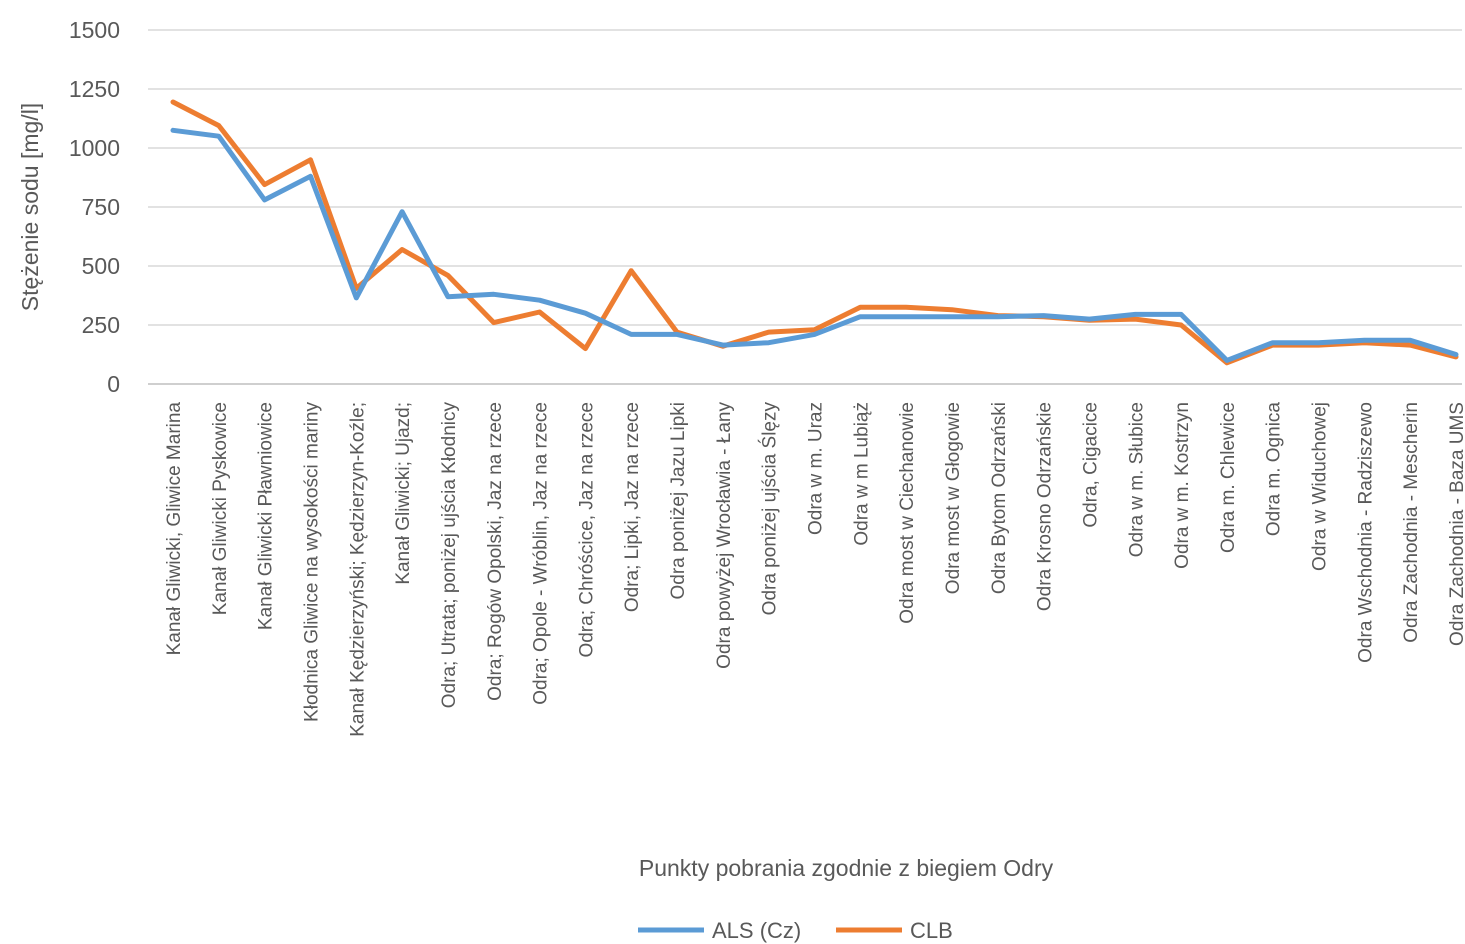 The image size is (1465, 944). I want to click on x-tick-label: Kanał Gliwicki; Ujazd;, so click(403, 493).